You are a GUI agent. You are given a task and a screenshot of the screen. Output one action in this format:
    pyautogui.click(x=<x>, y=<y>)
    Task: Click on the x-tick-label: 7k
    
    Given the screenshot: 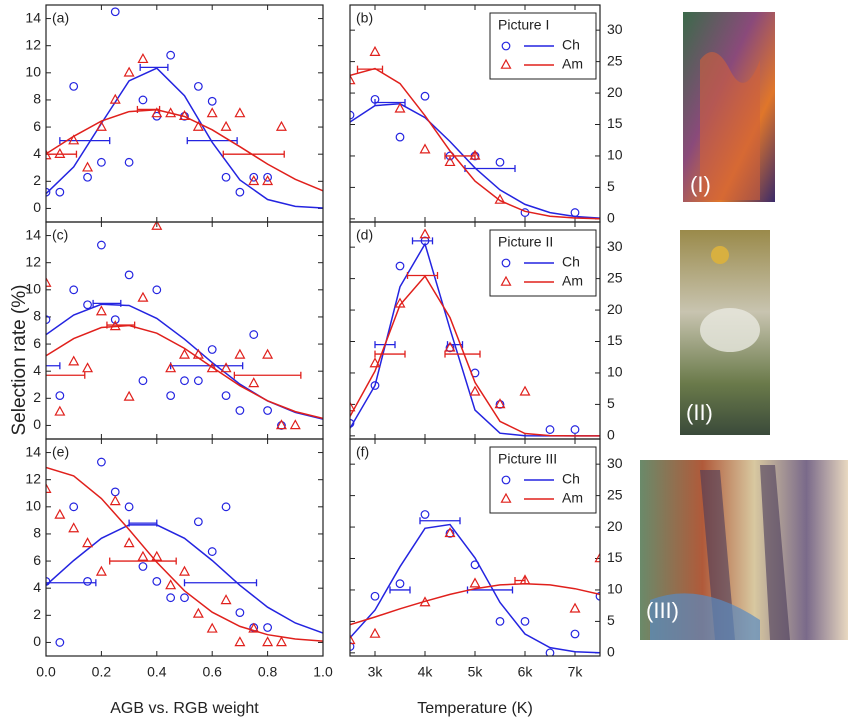 What is the action you would take?
    pyautogui.click(x=576, y=672)
    